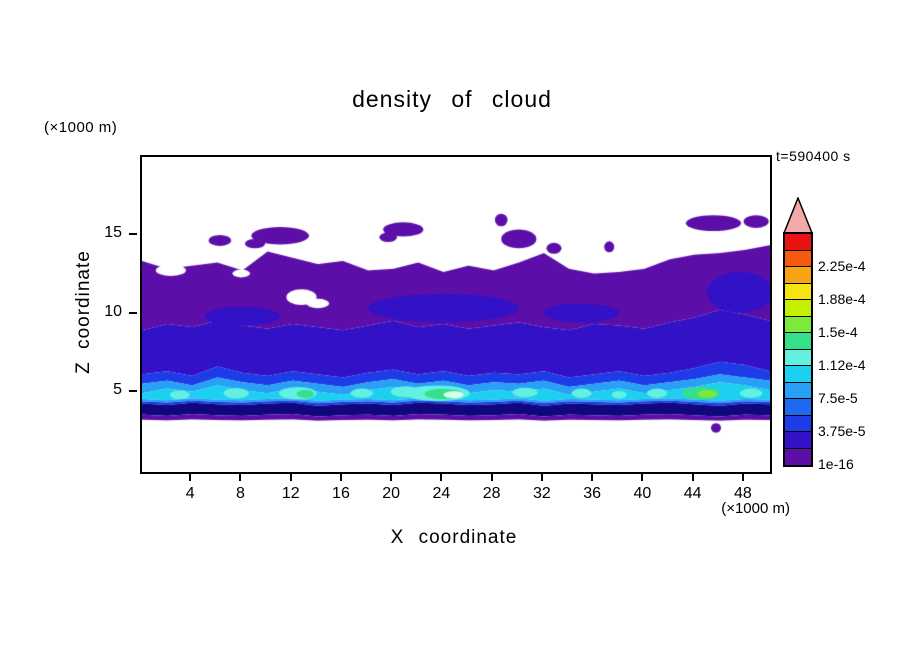 The width and height of the screenshot is (904, 654). I want to click on colorbar-label: 7.5e-5, so click(838, 398).